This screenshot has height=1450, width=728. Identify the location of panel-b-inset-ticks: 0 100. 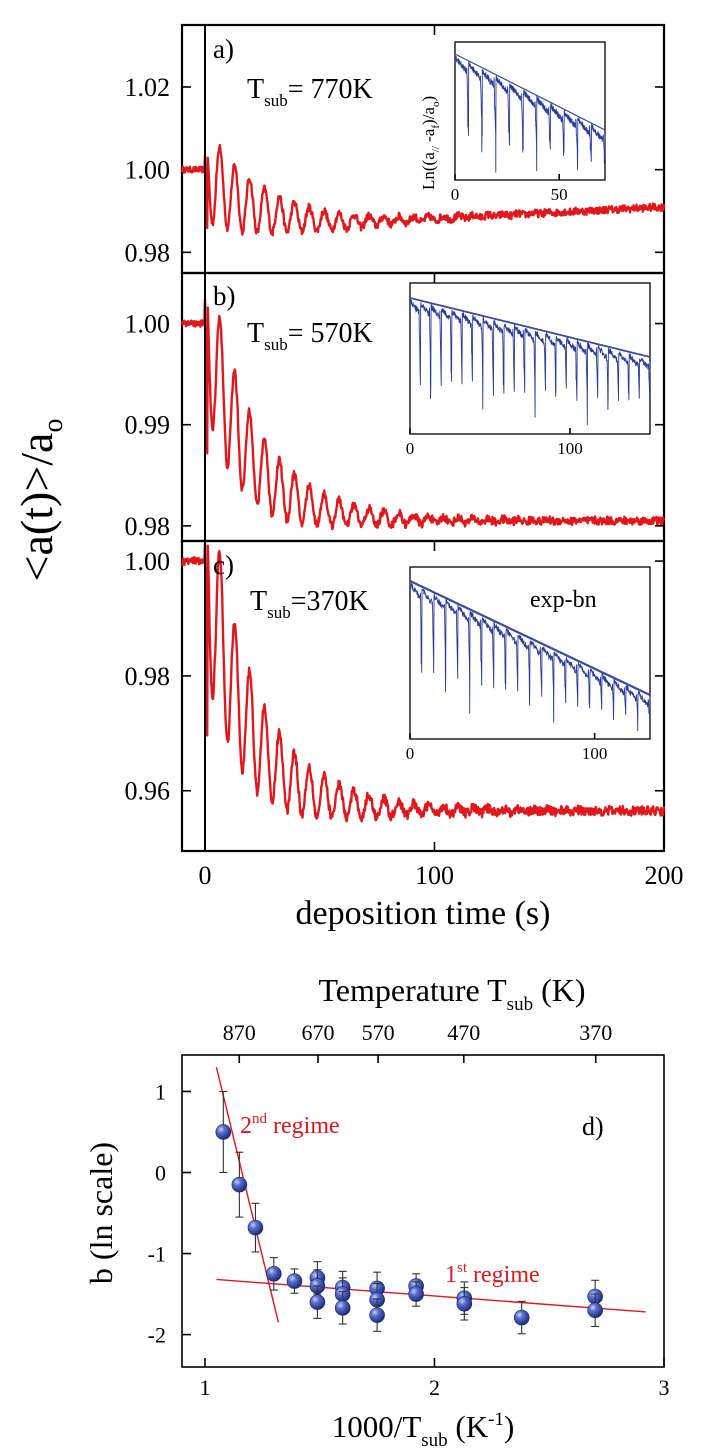
(494, 443).